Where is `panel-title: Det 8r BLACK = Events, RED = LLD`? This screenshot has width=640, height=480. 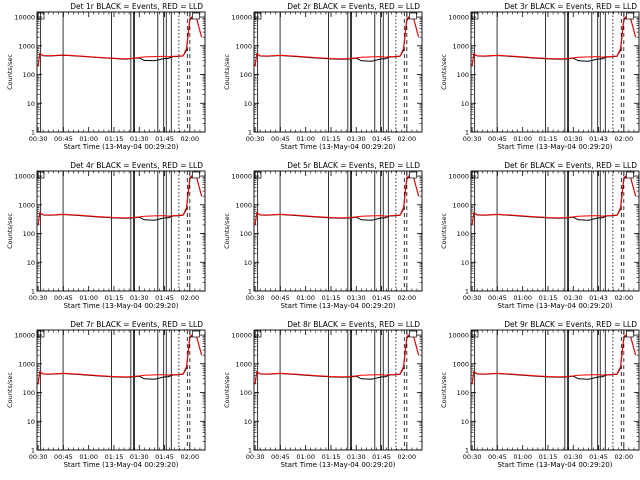 panel-title: Det 8r BLACK = Events, RED = LLD is located at coordinates (353, 324).